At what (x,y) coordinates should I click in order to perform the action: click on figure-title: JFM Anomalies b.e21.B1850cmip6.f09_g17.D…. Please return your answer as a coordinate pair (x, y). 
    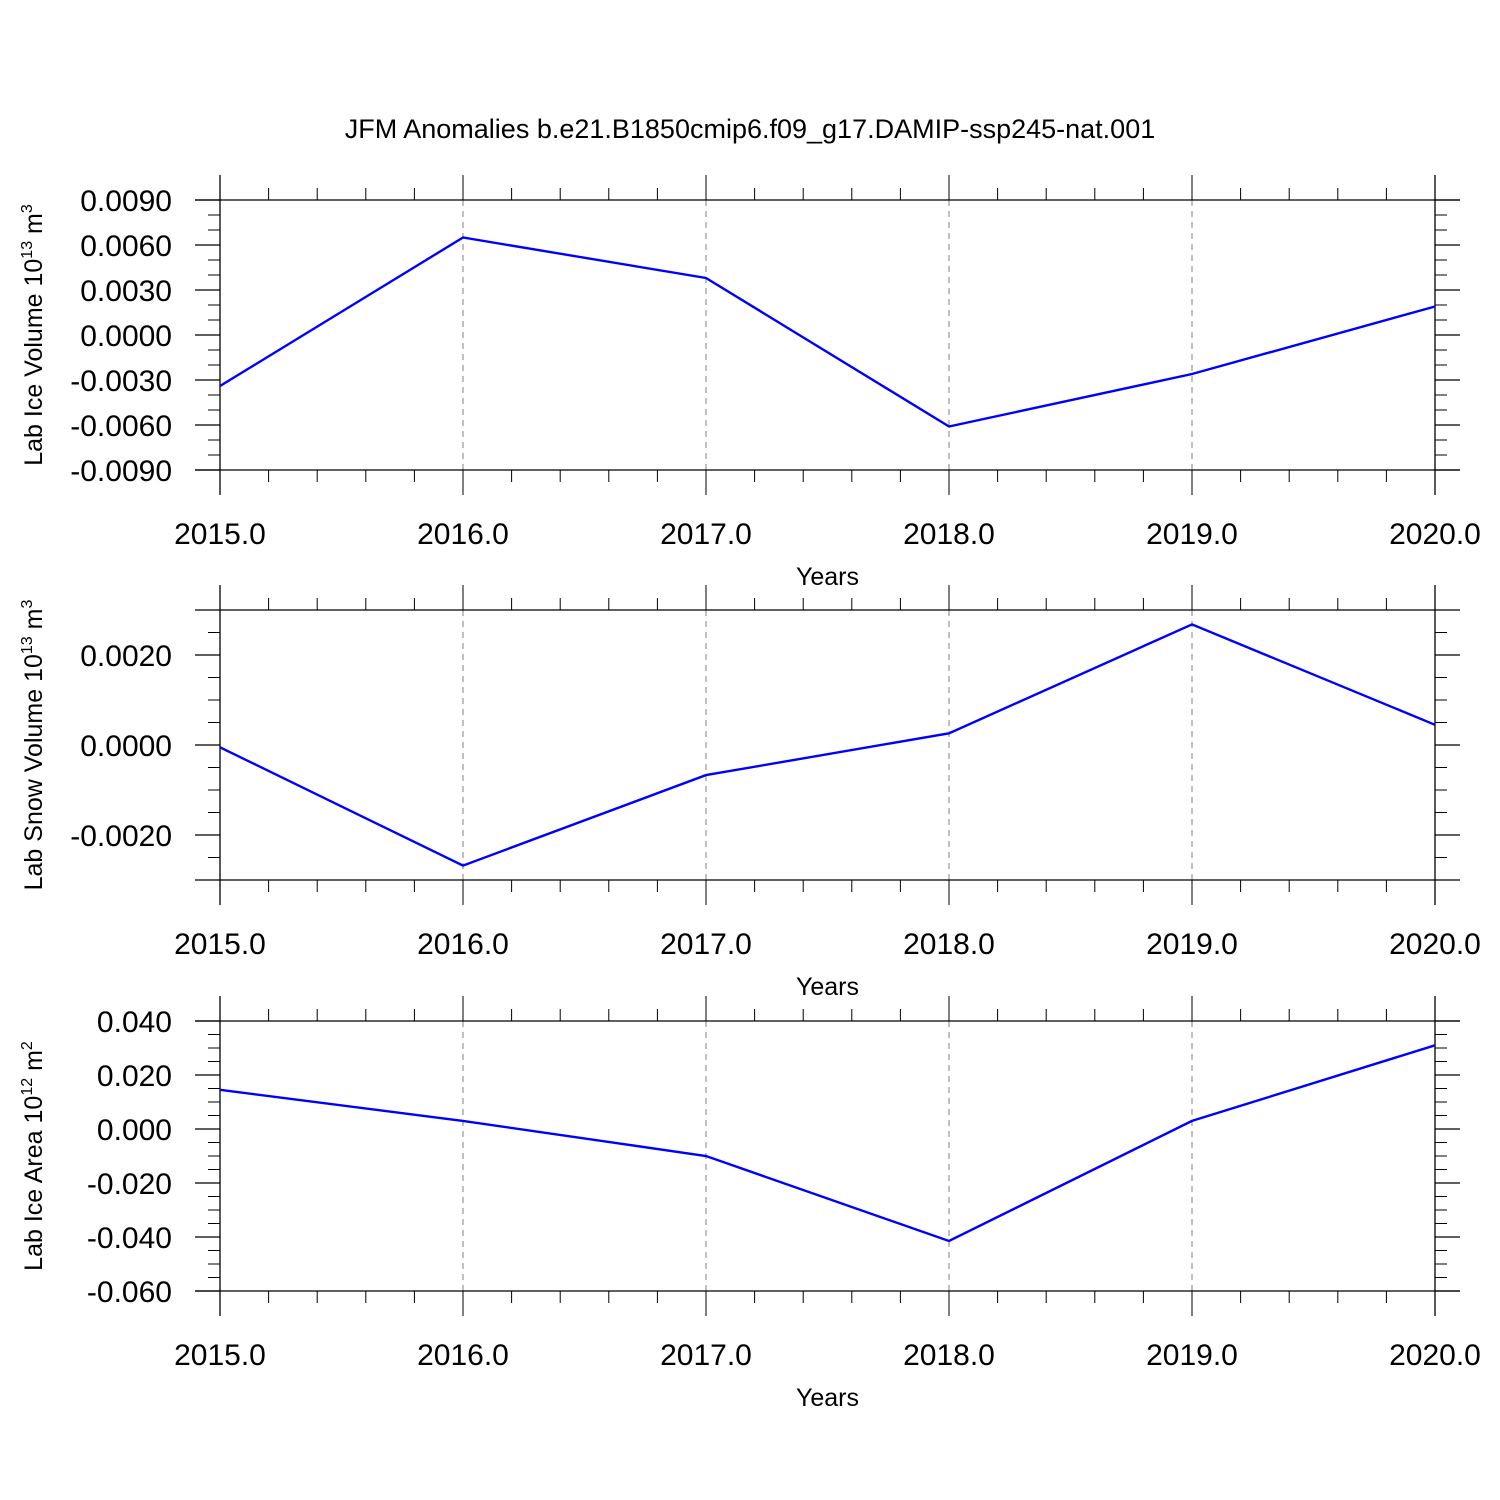
    Looking at the image, I should click on (750, 129).